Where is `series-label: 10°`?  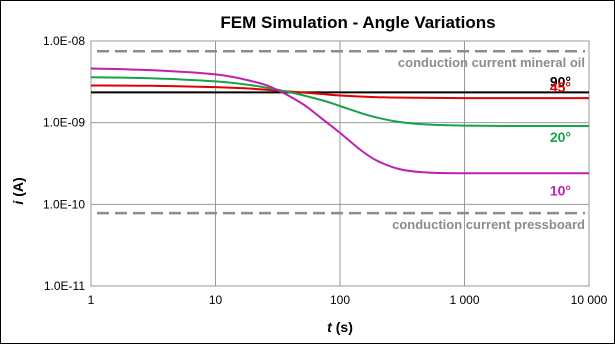
series-label: 10° is located at coordinates (560, 190).